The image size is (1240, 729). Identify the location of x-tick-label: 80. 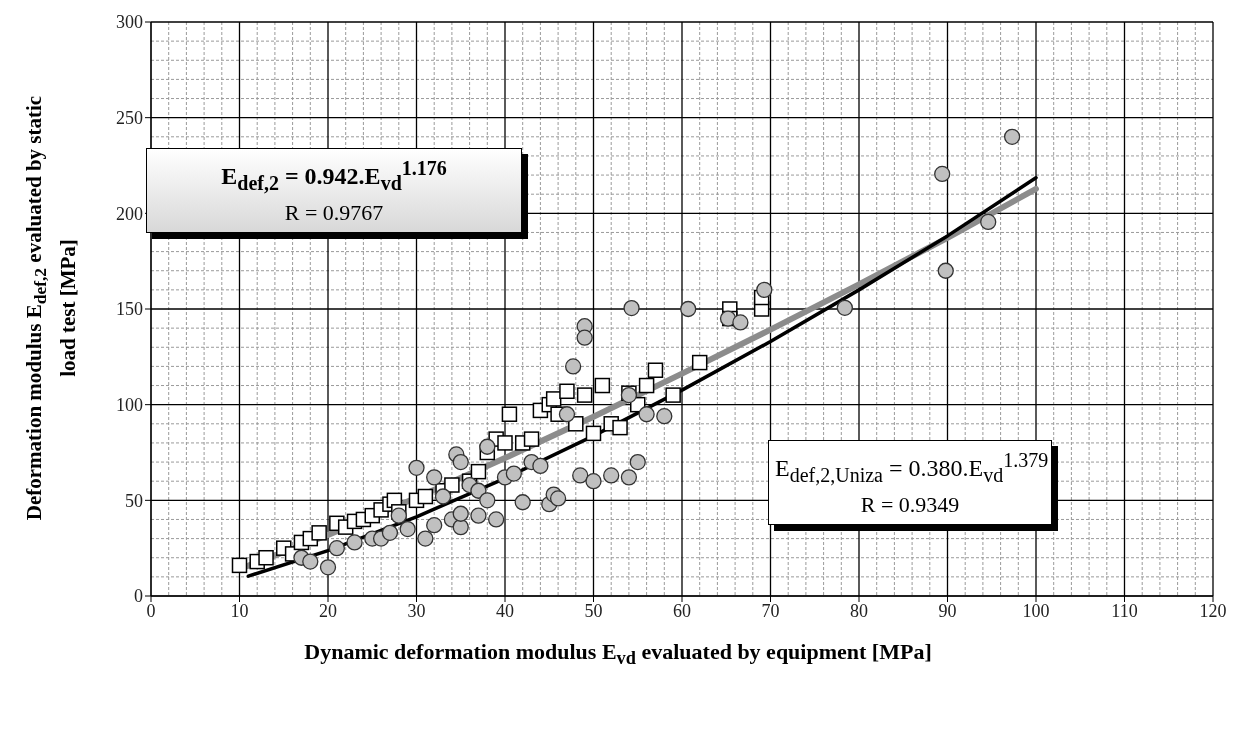
(859, 610).